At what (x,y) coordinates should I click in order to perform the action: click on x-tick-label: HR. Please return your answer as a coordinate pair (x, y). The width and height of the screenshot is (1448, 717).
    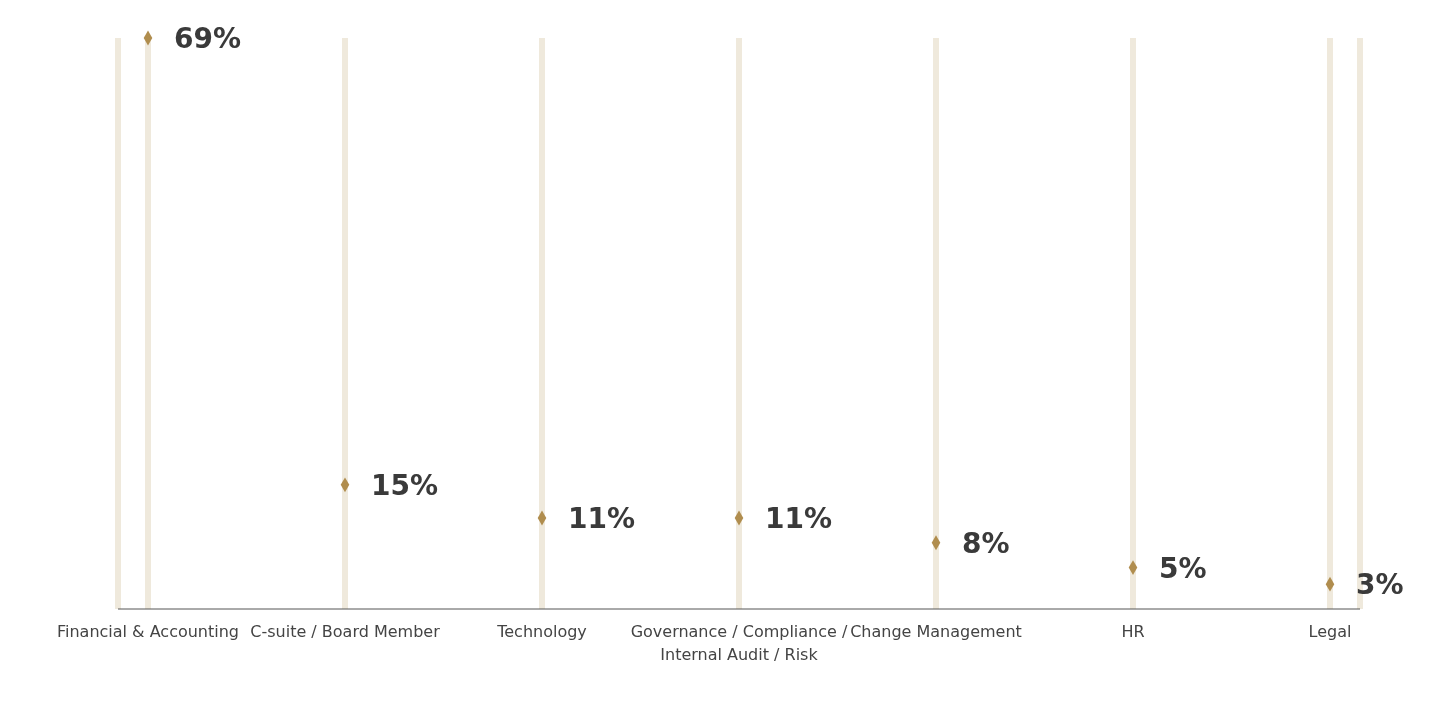
    Looking at the image, I should click on (1133, 631).